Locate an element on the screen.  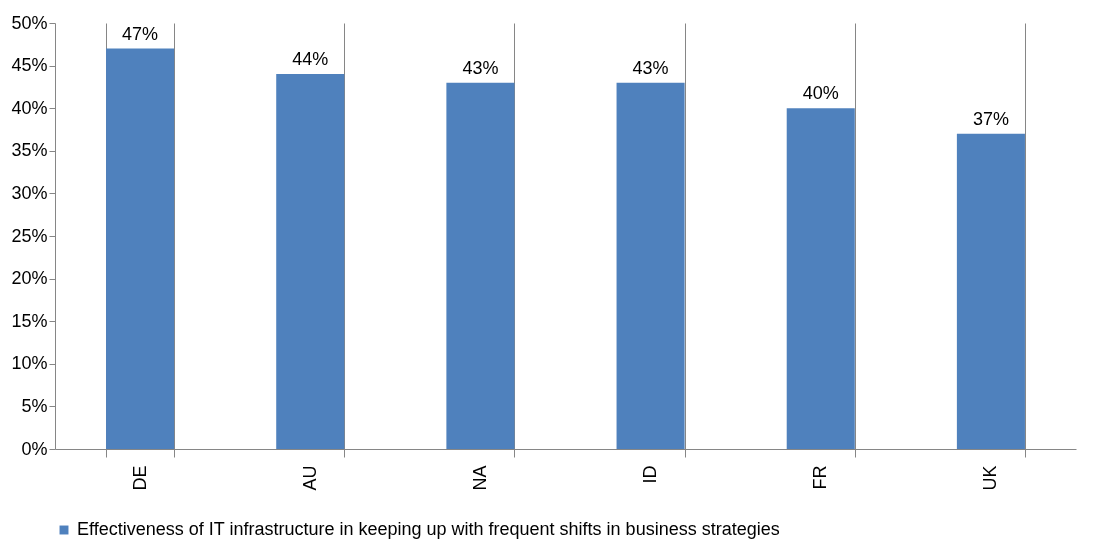
legend-label: Effectiveness of IT infrastructure in keeping up with frequent shifts in business strategies is located at coordinates (428, 529).